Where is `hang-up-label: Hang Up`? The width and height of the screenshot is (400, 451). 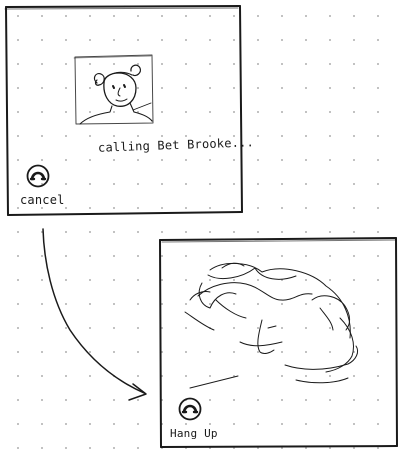
hang-up-label: Hang Up is located at coordinates (194, 433).